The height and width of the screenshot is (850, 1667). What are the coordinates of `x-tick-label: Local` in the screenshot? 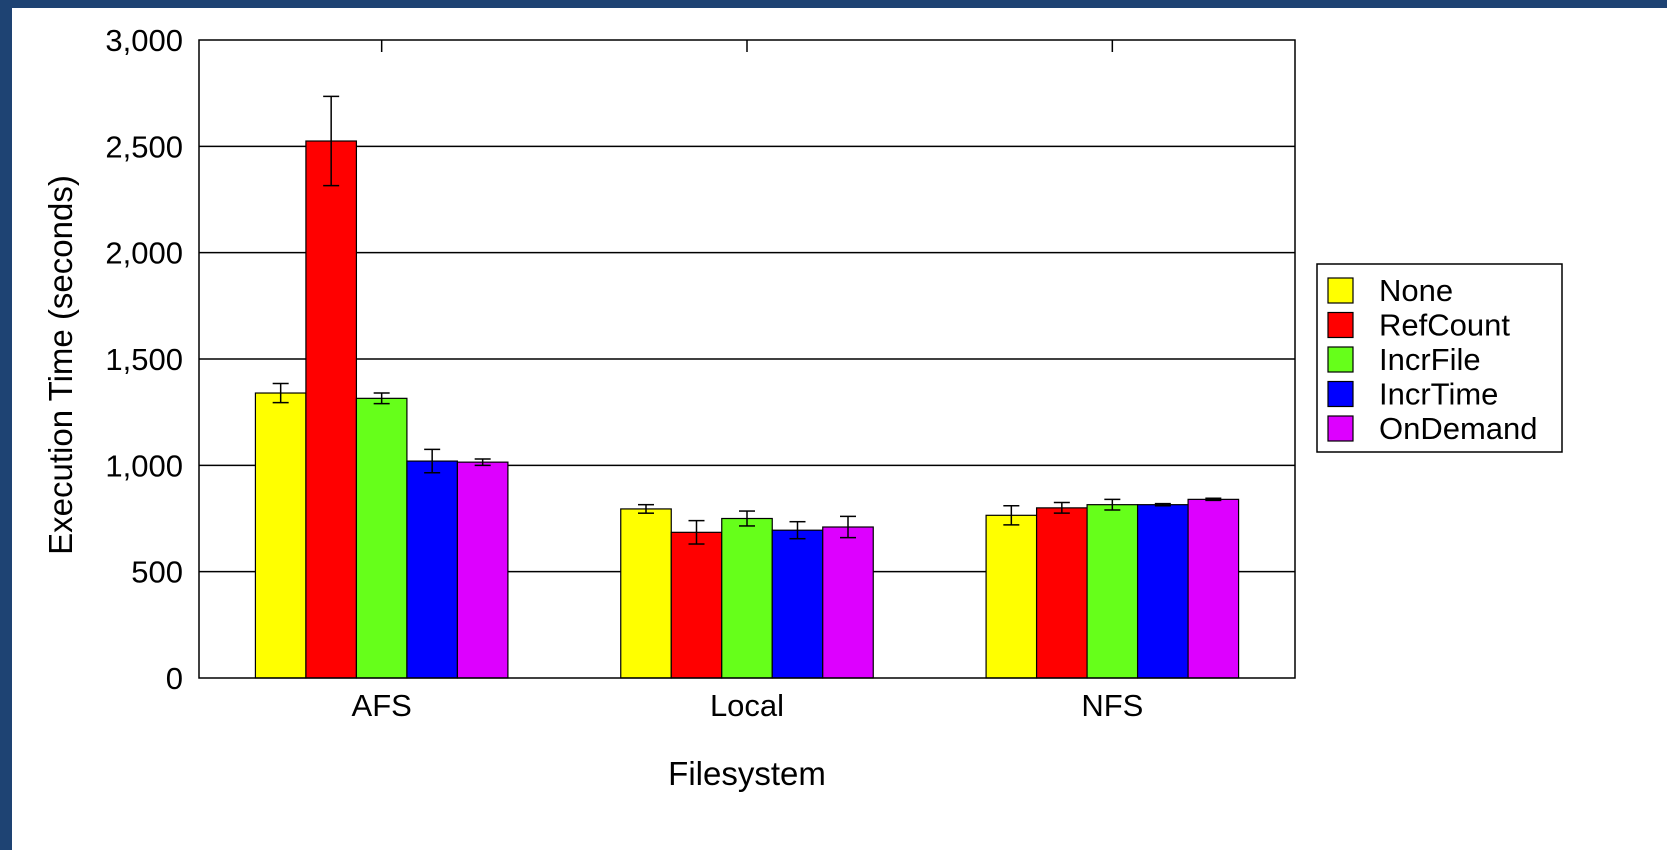 It's located at (747, 705).